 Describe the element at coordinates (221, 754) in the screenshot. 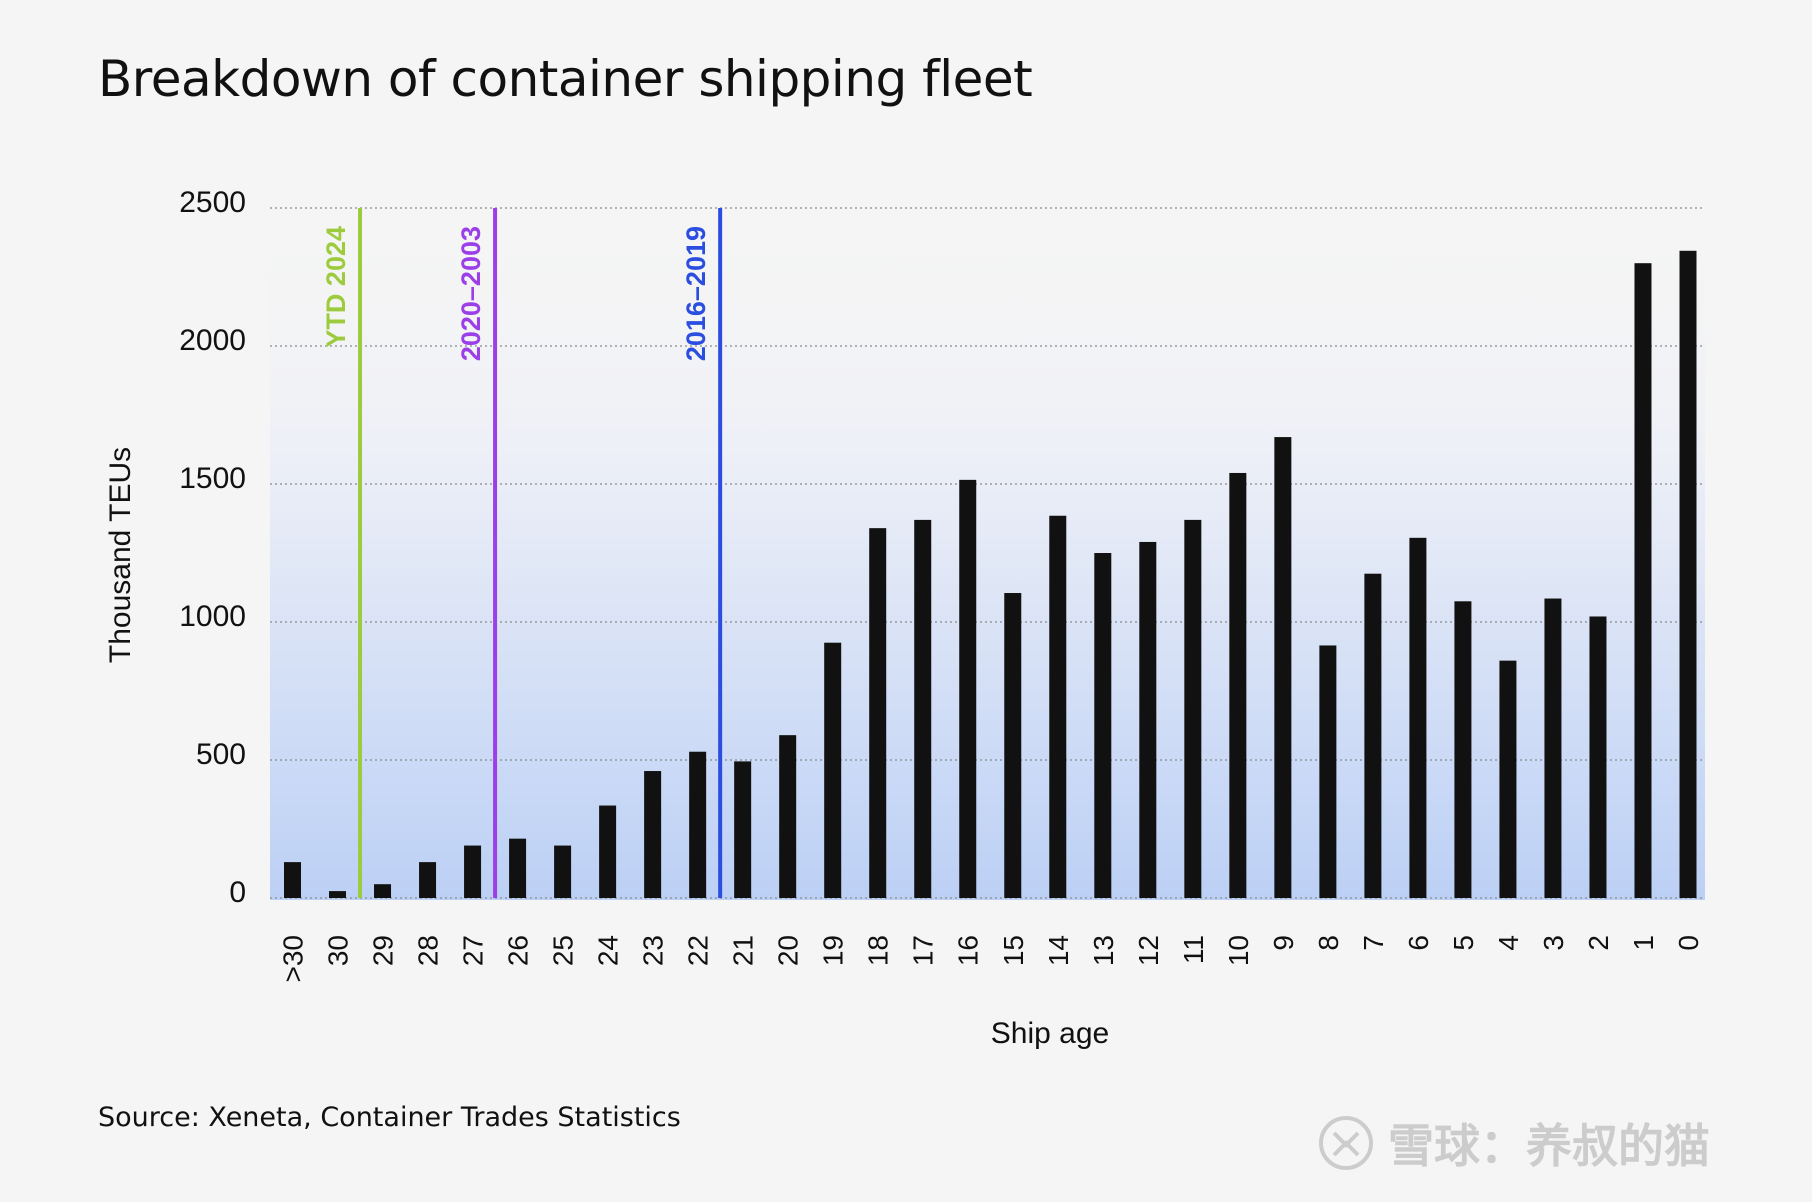

I see `y-tick-label: 500` at that location.